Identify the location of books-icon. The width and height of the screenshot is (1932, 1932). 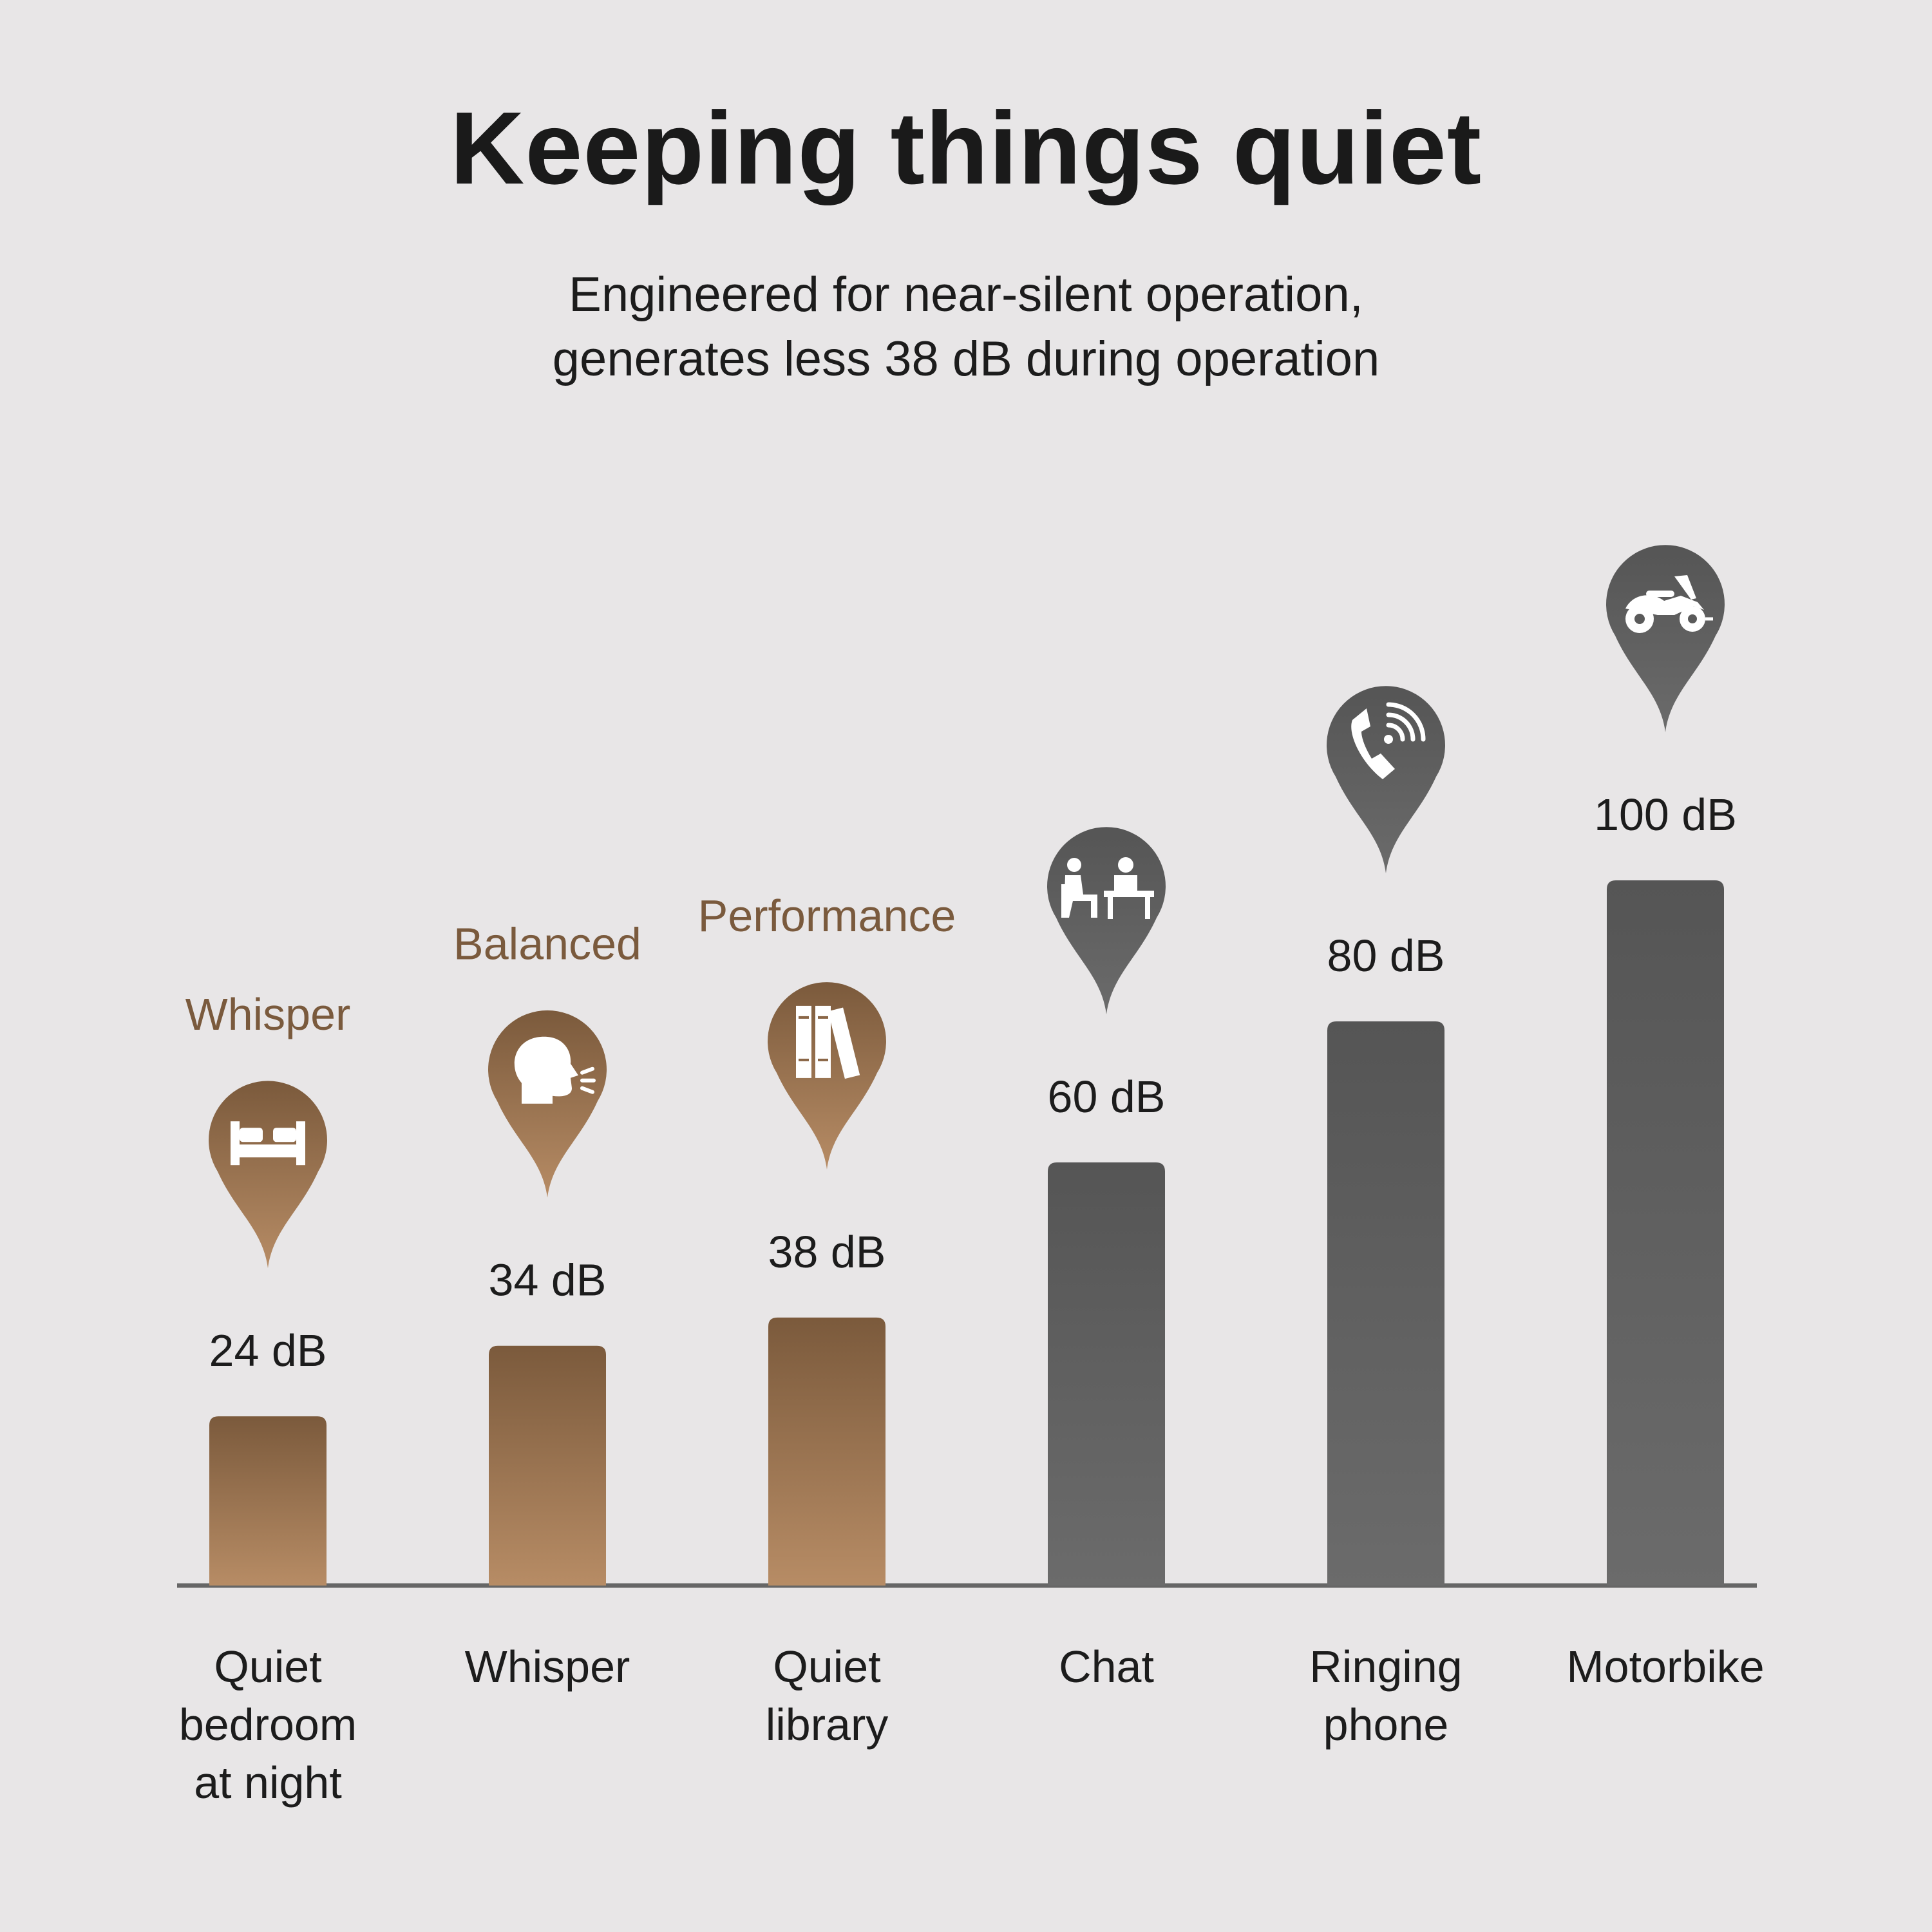
(828, 1042).